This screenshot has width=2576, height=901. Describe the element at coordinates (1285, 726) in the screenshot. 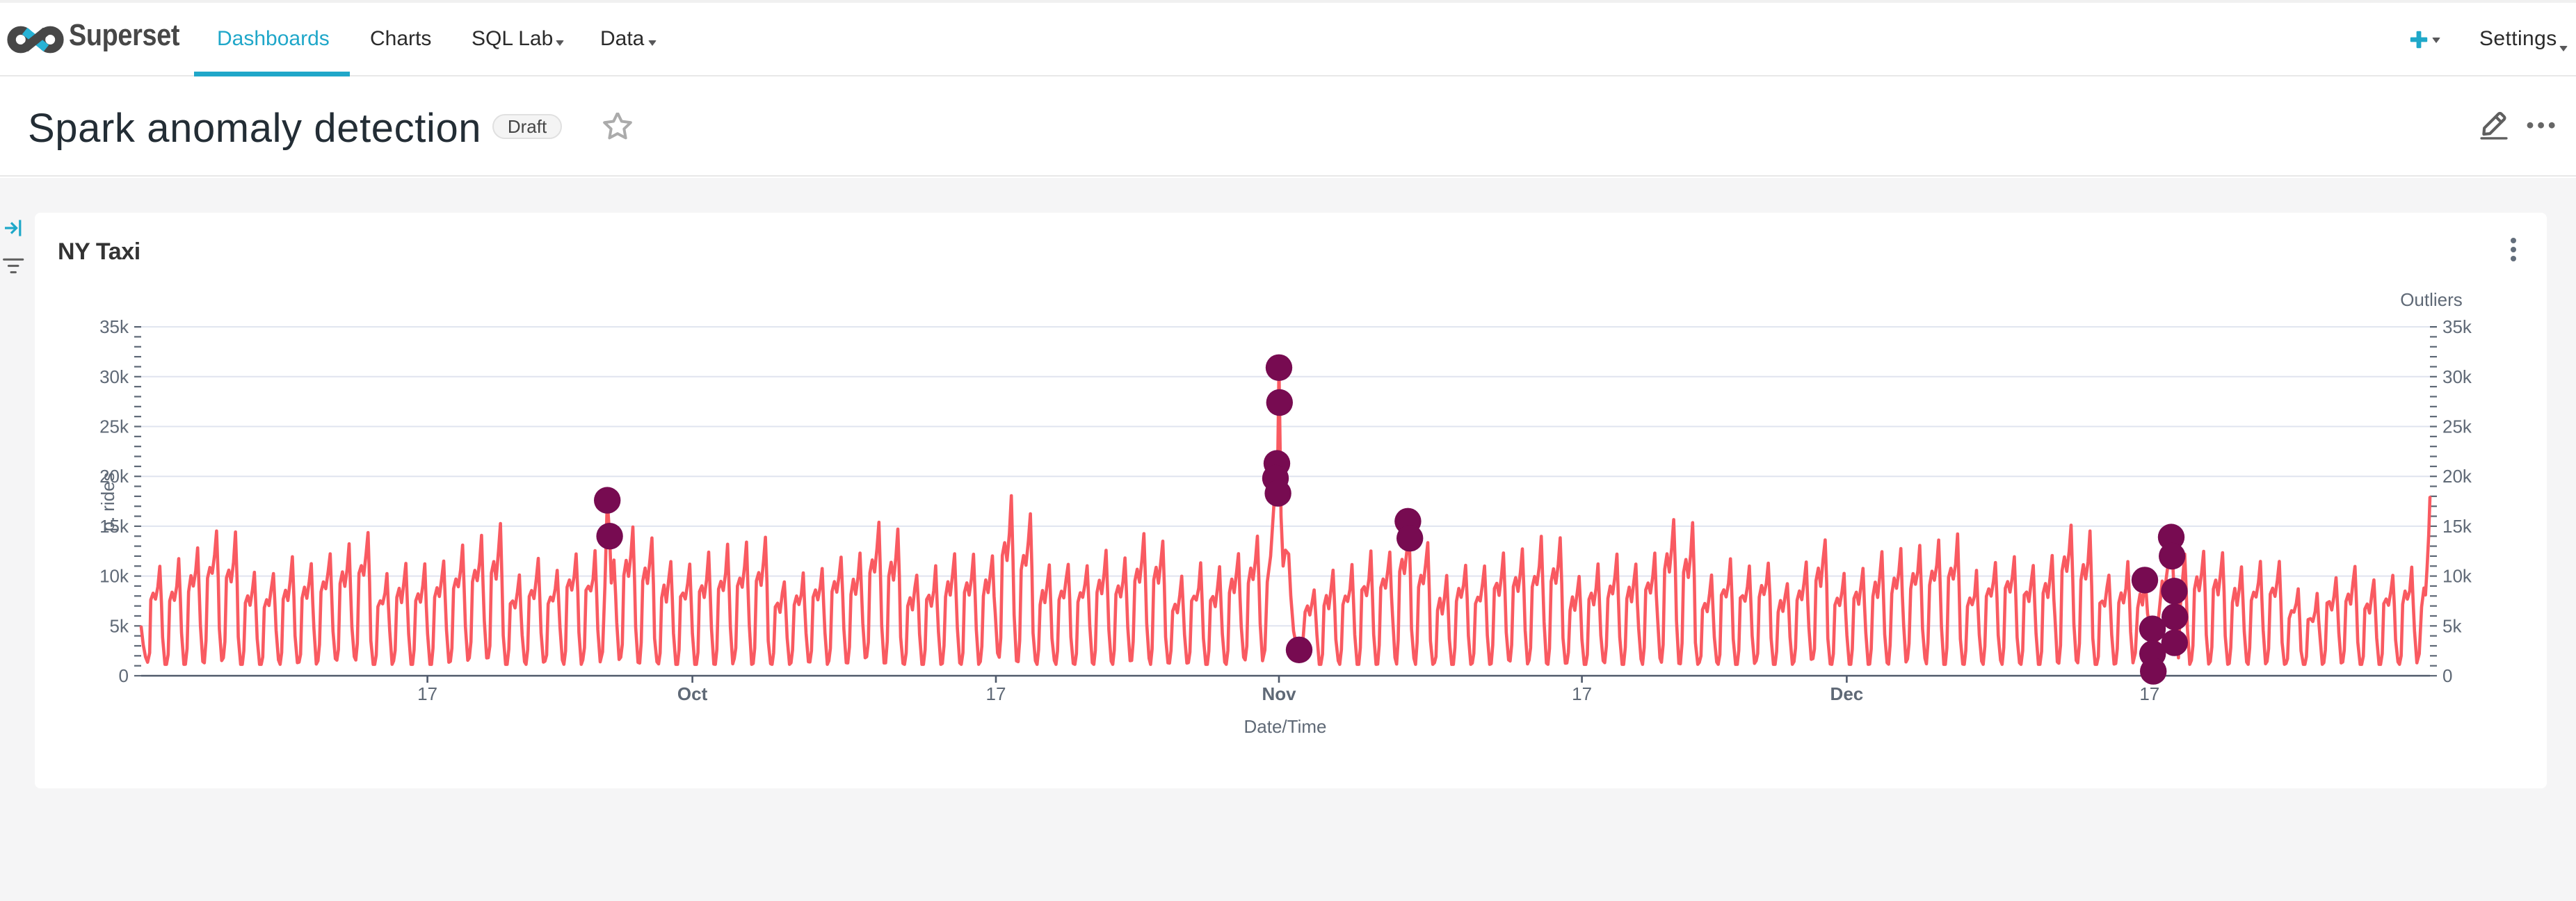

I see `svg-text: Date/Time` at that location.